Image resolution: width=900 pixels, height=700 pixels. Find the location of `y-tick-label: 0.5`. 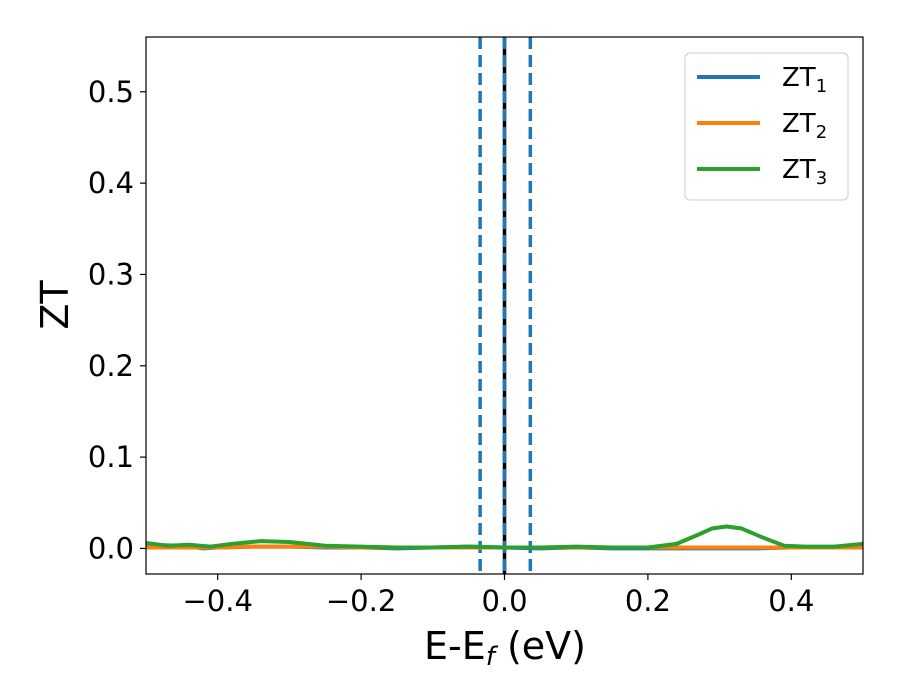

y-tick-label: 0.5 is located at coordinates (111, 92).